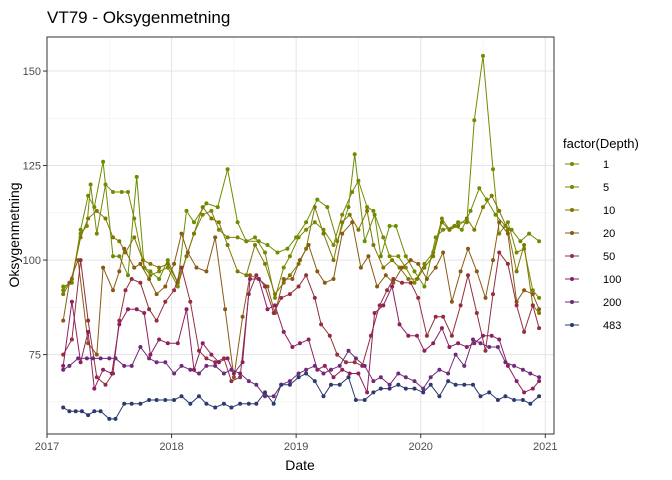 The image size is (672, 480). Describe the element at coordinates (47, 447) in the screenshot. I see `x-tick-label: 2017` at that location.